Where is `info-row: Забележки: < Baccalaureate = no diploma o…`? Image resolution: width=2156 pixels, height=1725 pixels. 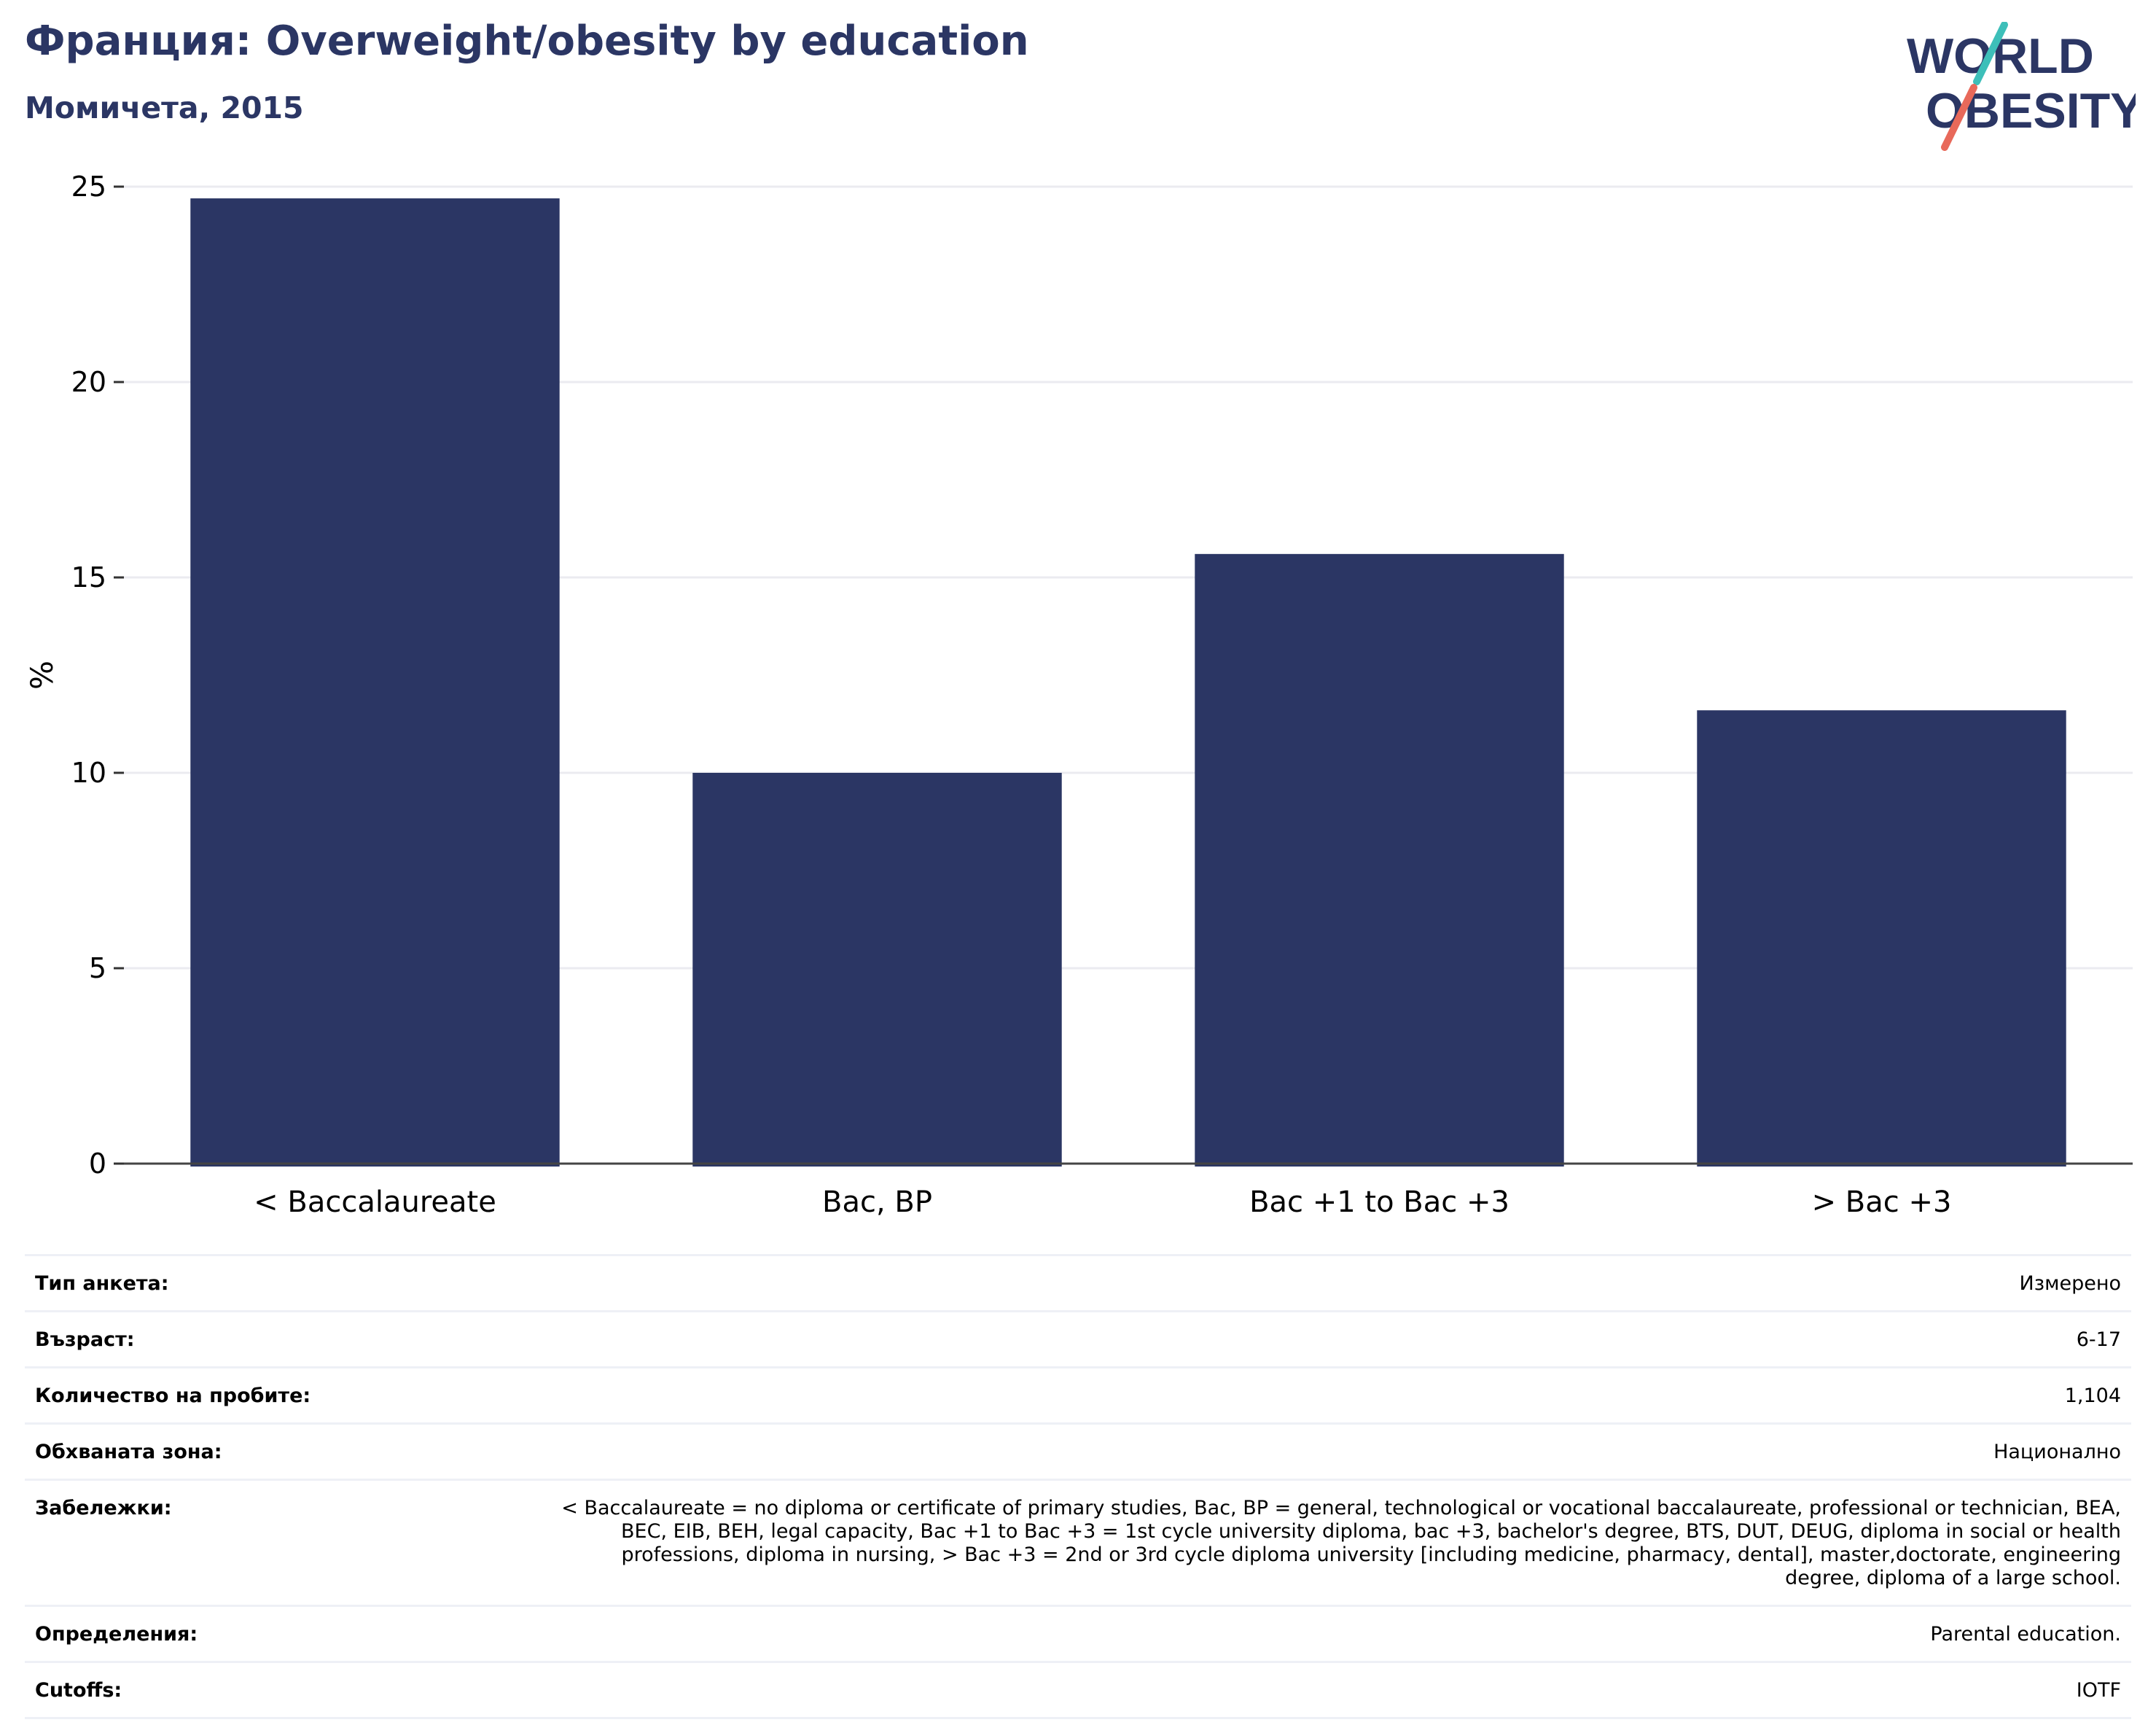 info-row: Забележки: < Baccalaureate = no diploma o… is located at coordinates (1078, 1542).